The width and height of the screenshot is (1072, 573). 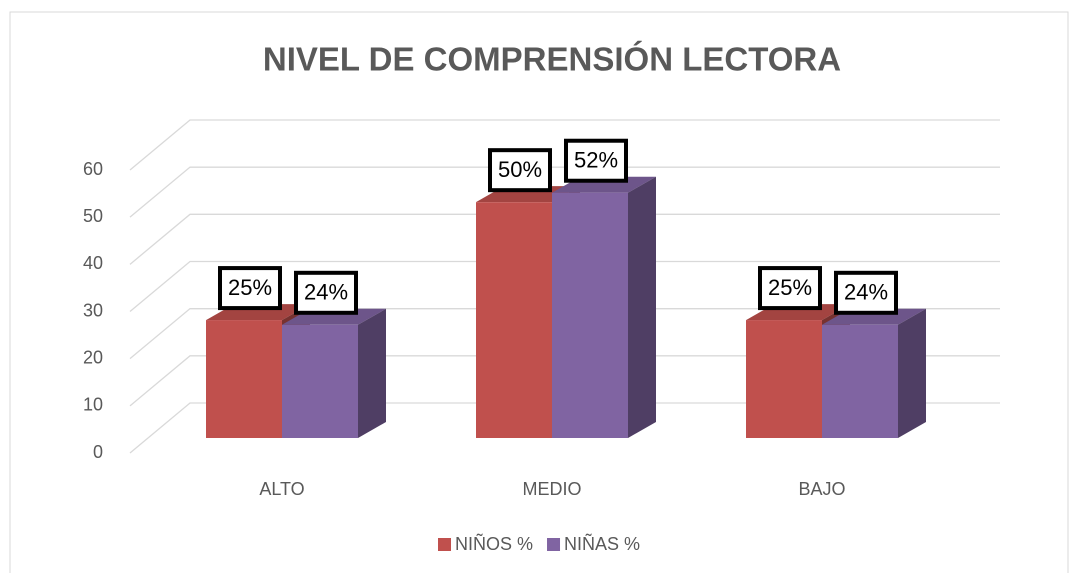 I want to click on legend-label: NIÑOS %, so click(x=494, y=543).